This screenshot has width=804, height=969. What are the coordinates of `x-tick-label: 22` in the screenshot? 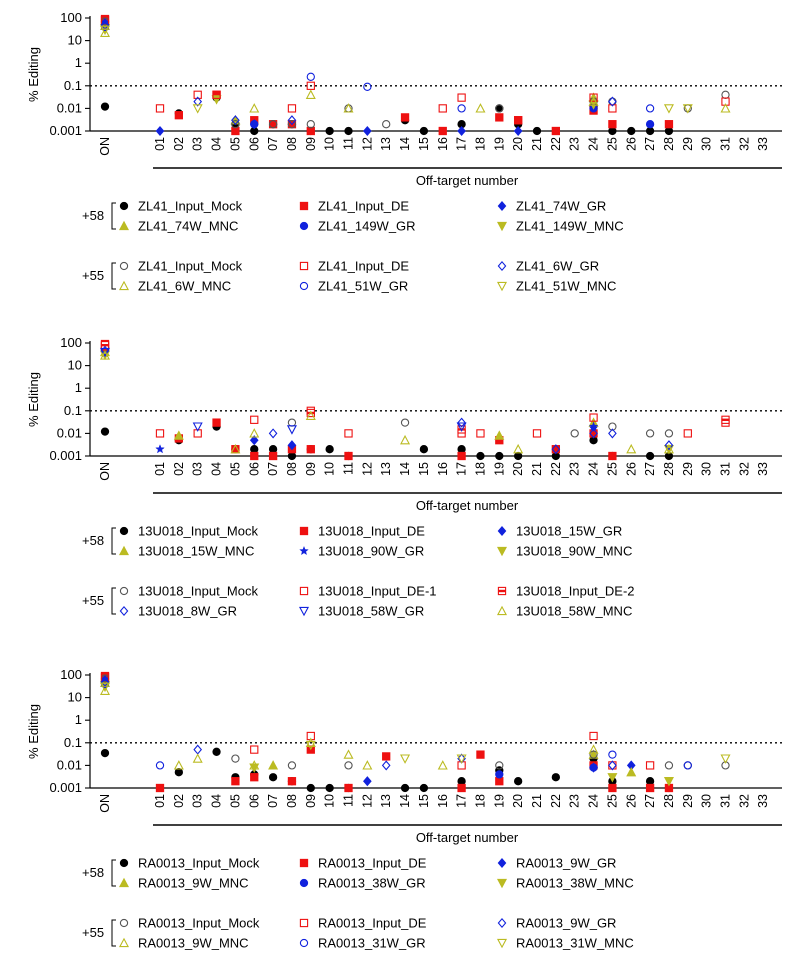 It's located at (556, 801).